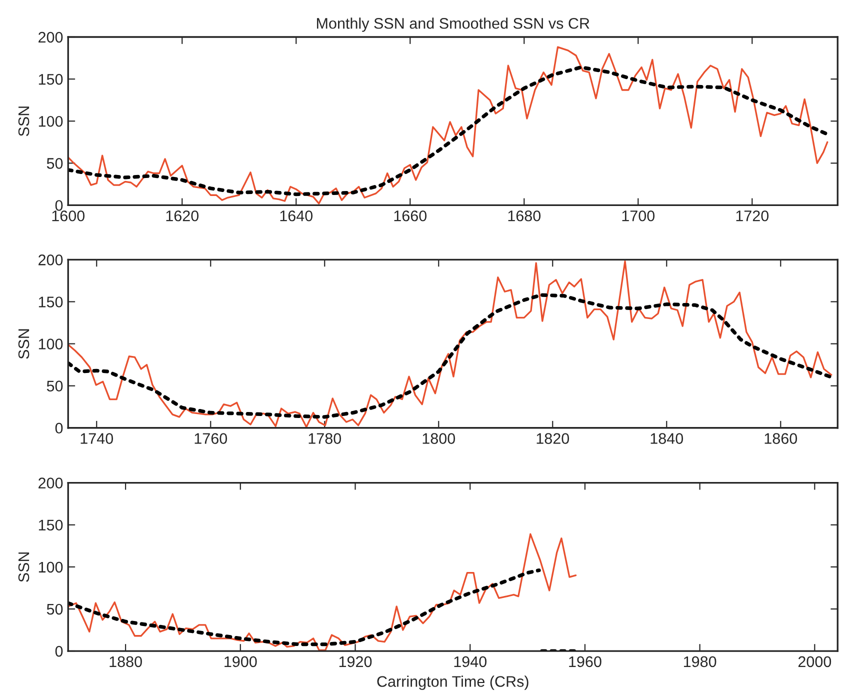 The height and width of the screenshot is (698, 841). Describe the element at coordinates (410, 216) in the screenshot. I see `x-tick-label: 1660` at that location.